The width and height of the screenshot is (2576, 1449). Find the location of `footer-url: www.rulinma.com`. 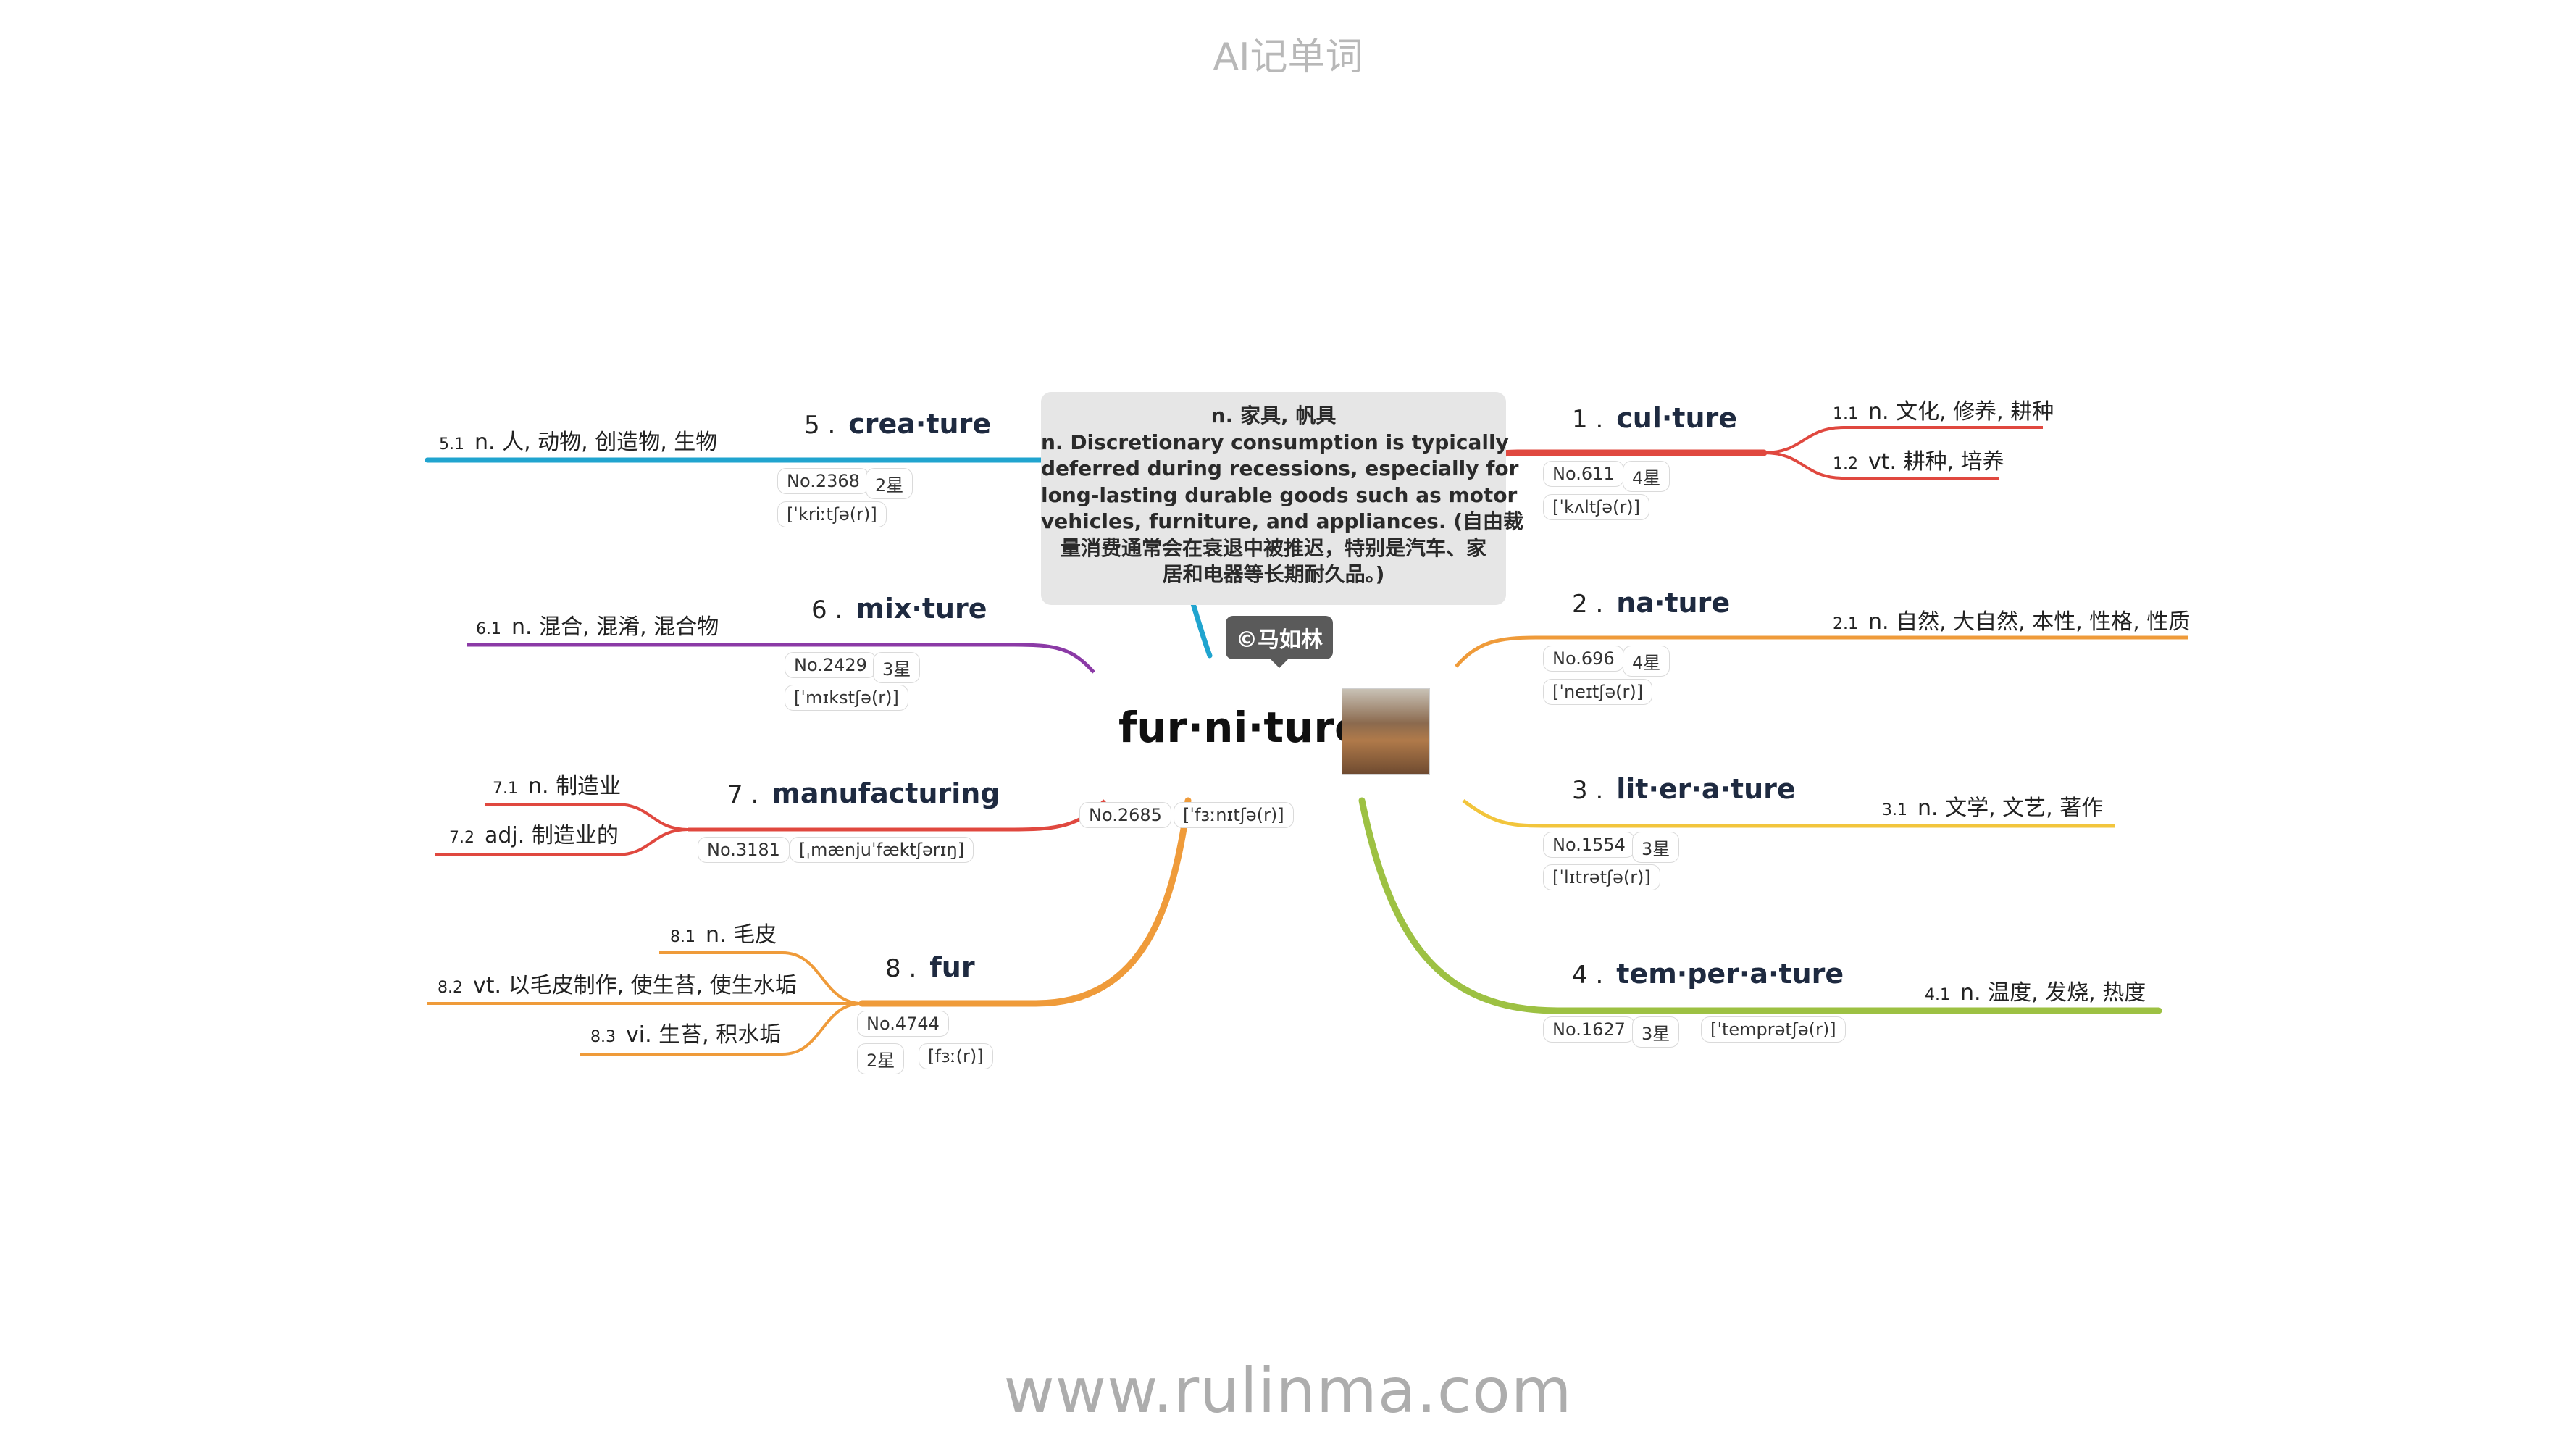

footer-url: www.rulinma.com is located at coordinates (1288, 1391).